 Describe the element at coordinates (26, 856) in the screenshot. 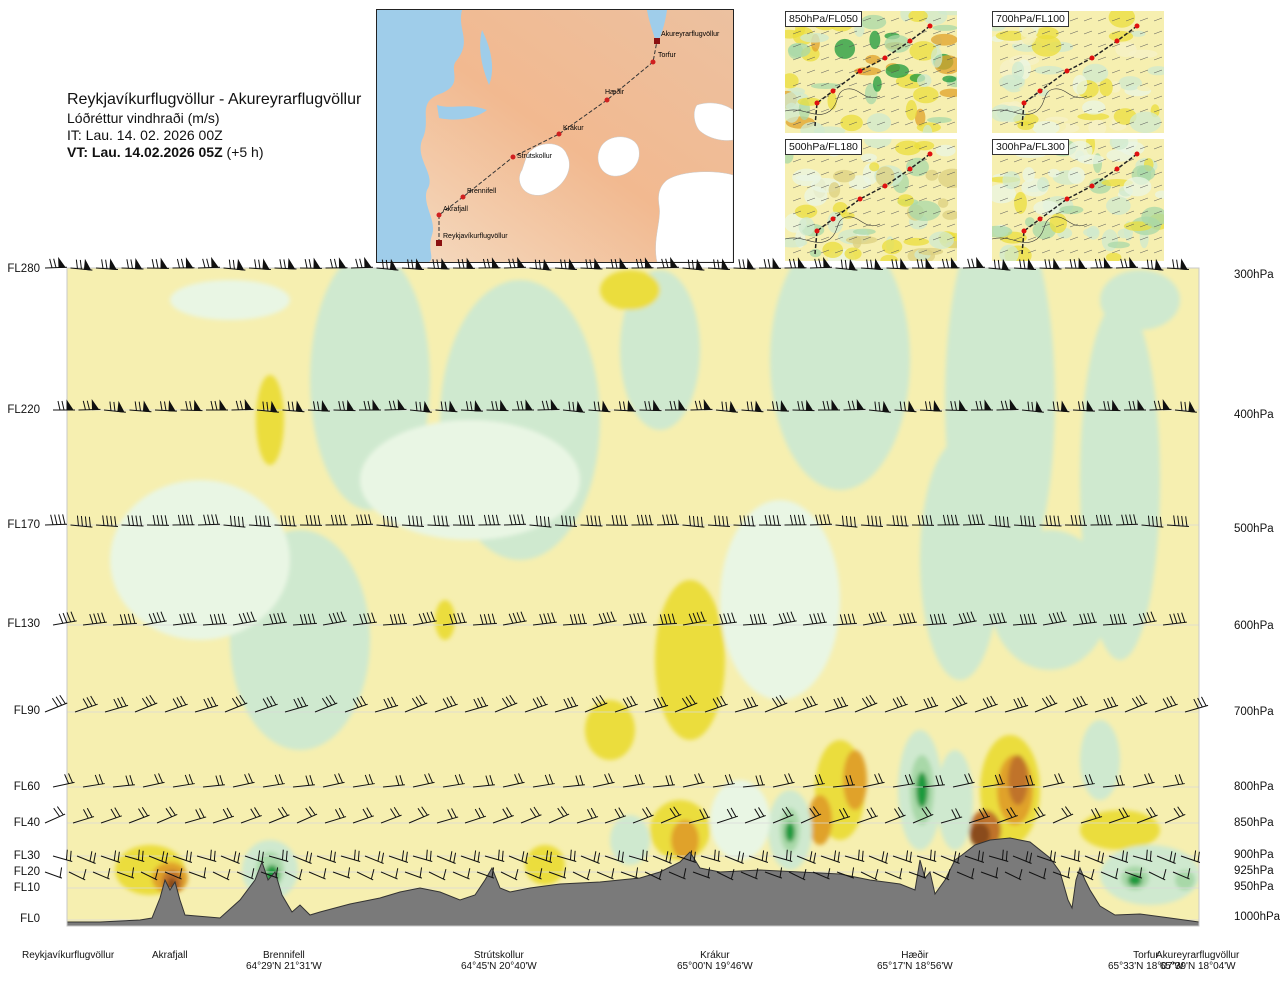

I see `fl-label-fl30: FL30` at that location.